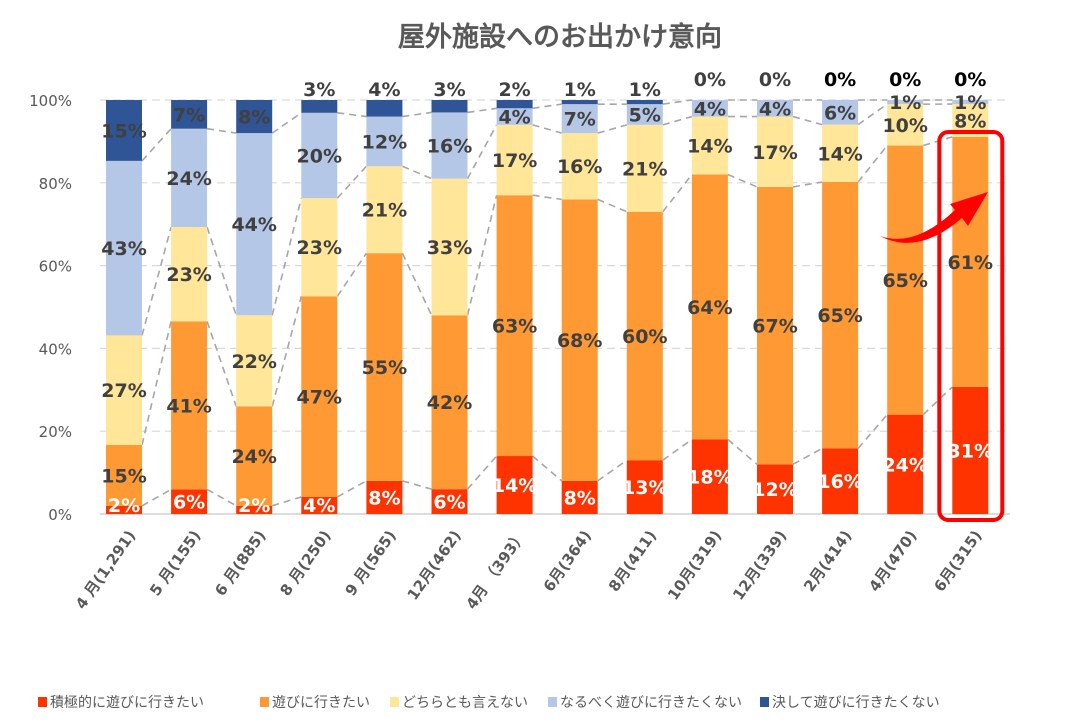 The image size is (1083, 728). Describe the element at coordinates (123, 249) in the screenshot. I see `data-label: 43%` at that location.